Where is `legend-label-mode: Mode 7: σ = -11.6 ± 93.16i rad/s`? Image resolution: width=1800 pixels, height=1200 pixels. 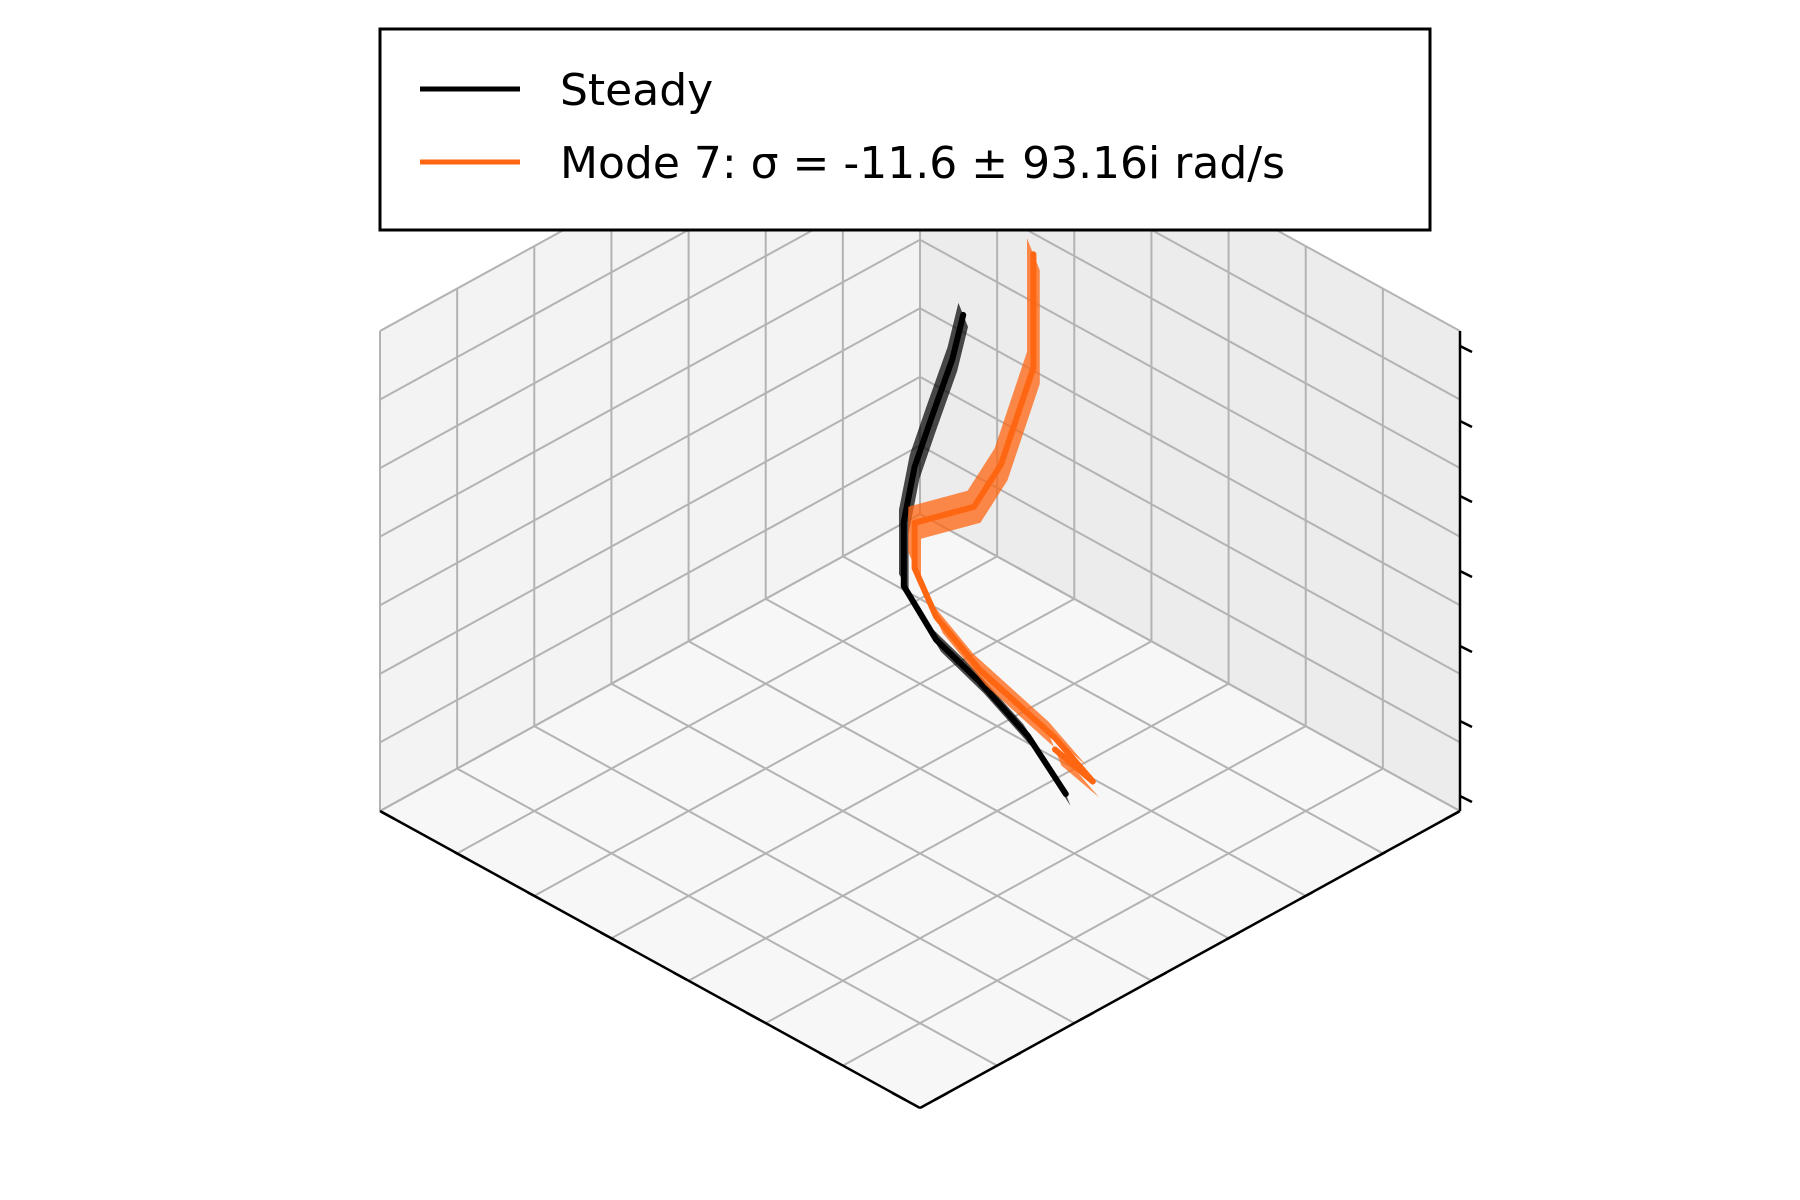
legend-label-mode: Mode 7: σ = -11.6 ± 93.16i rad/s is located at coordinates (922, 163).